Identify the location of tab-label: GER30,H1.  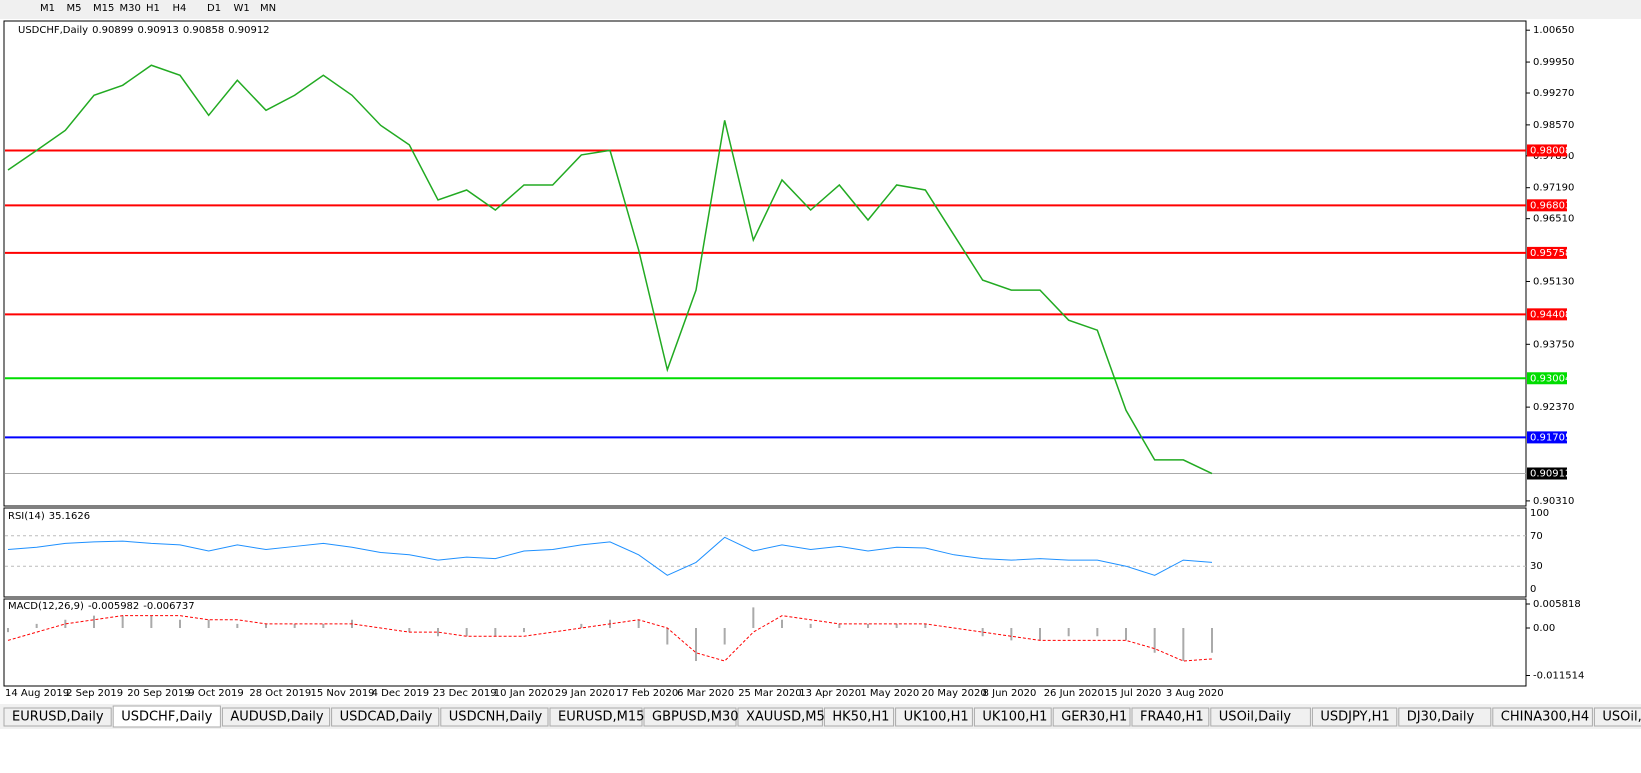
(1094, 717).